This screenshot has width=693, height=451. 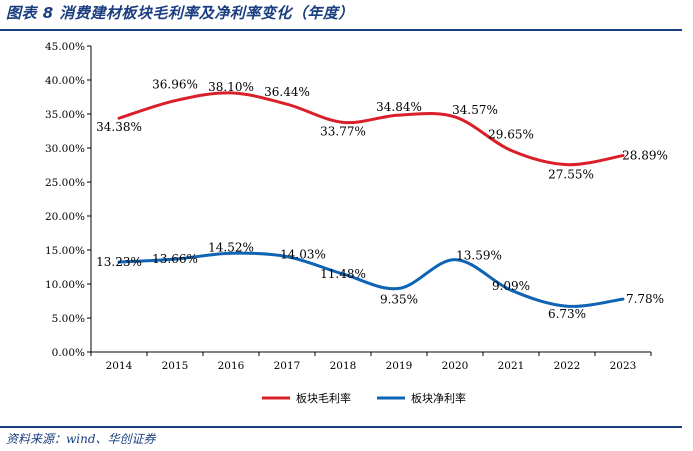 I want to click on data-label: 36.96%, so click(x=175, y=85).